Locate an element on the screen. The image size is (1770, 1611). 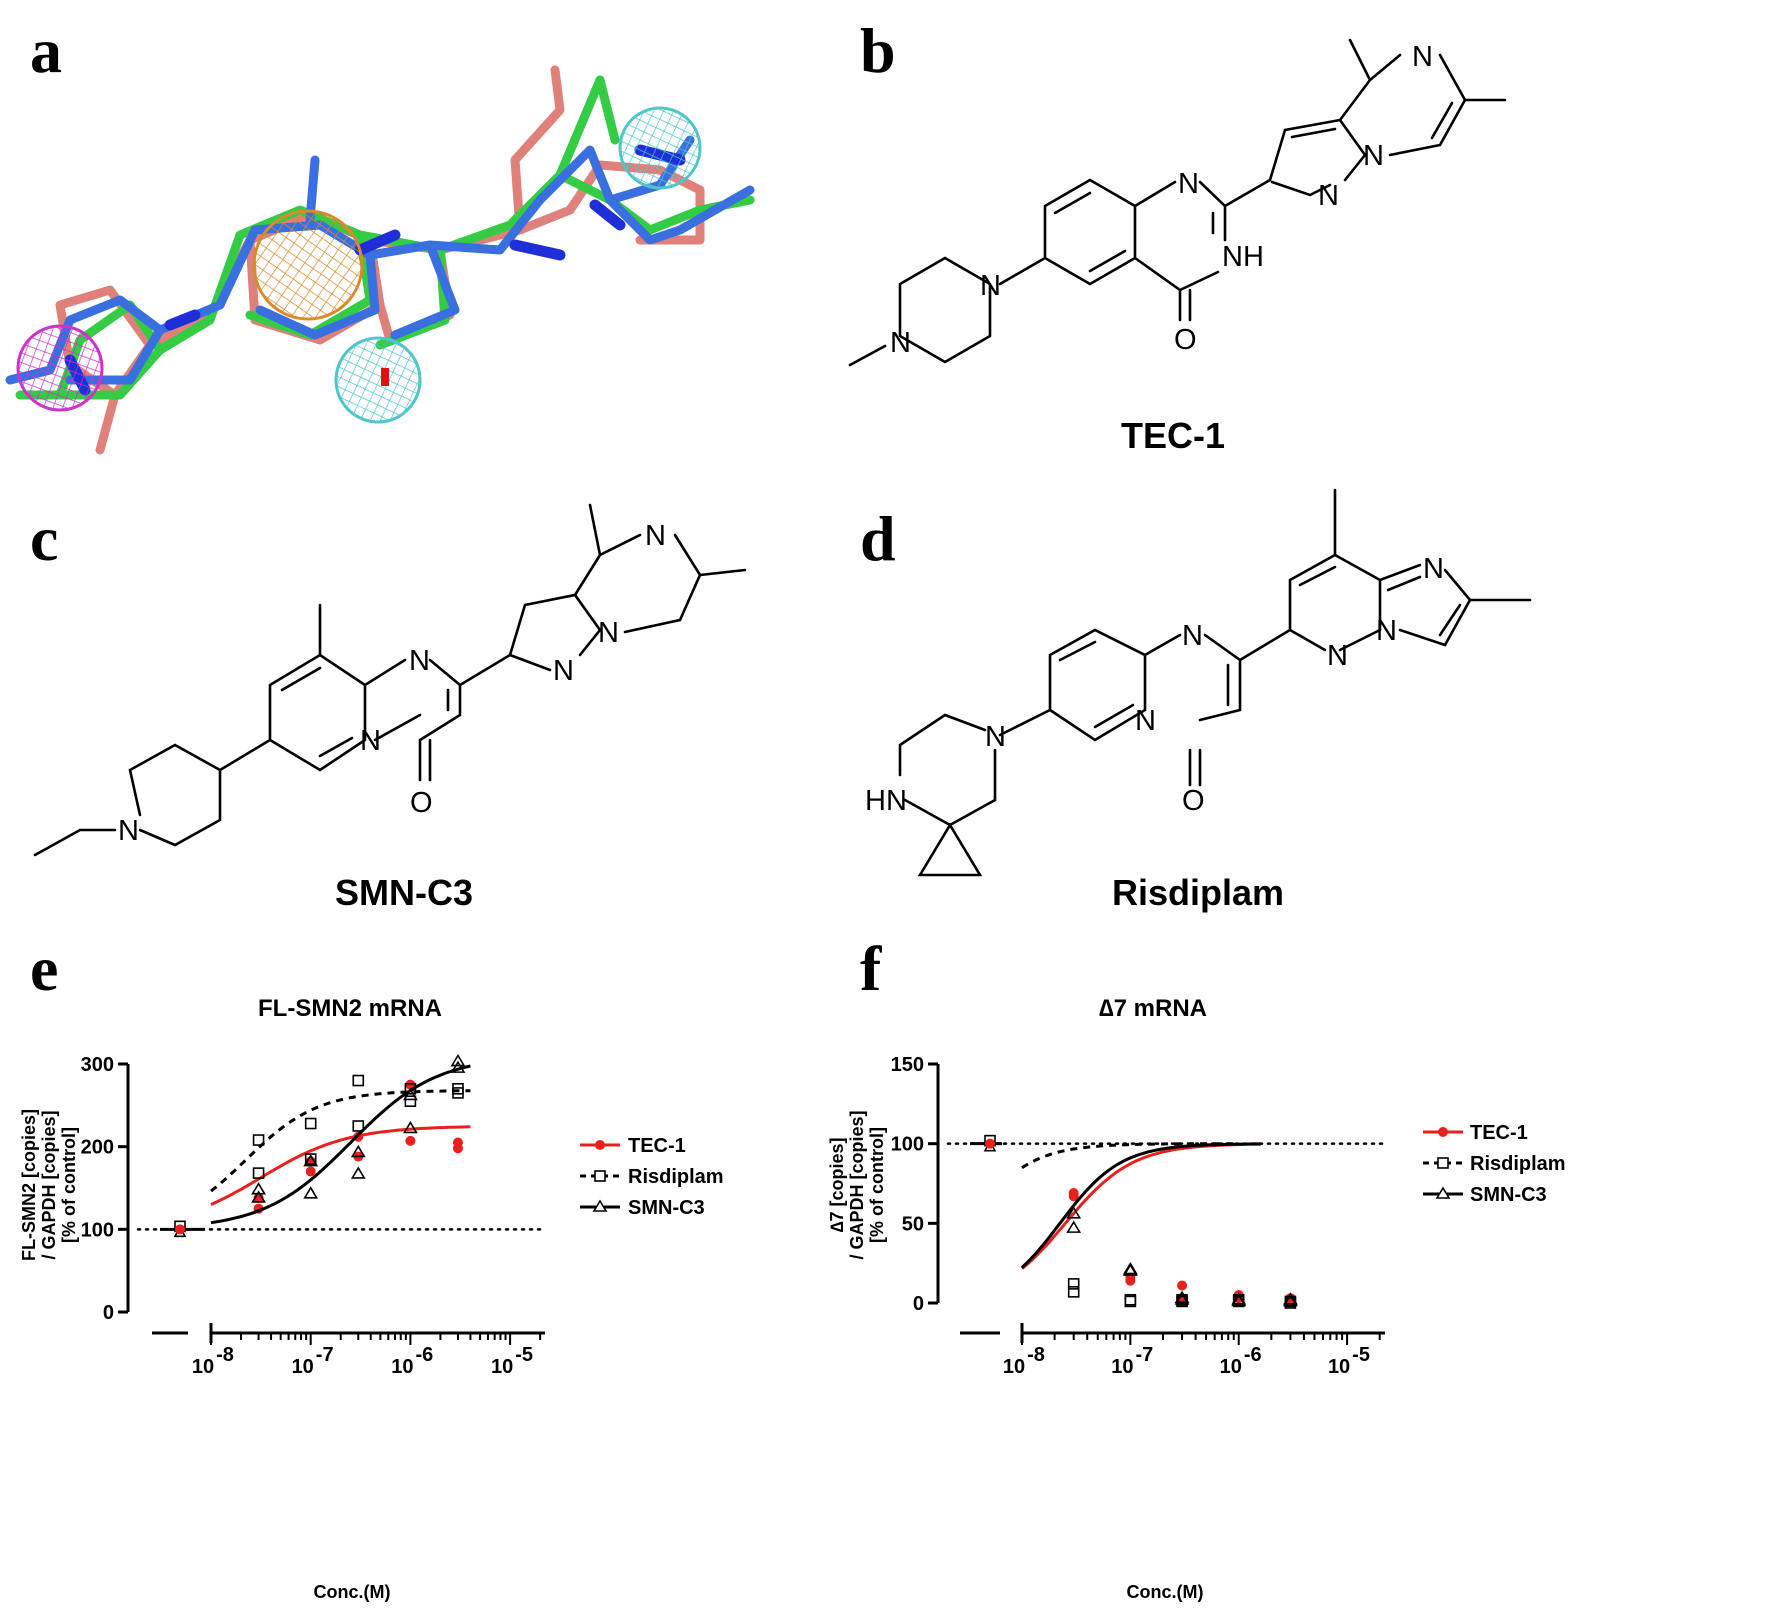
y-tick-label: 150 is located at coordinates (907, 1065).